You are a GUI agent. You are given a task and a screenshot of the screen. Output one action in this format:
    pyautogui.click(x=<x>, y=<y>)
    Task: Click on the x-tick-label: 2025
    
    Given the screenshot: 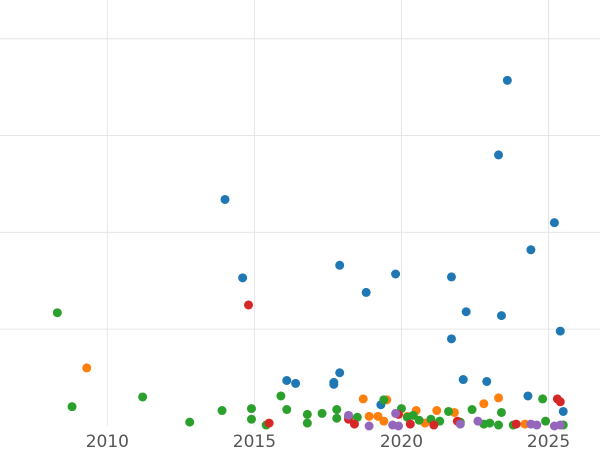 What is the action you would take?
    pyautogui.click(x=548, y=441)
    